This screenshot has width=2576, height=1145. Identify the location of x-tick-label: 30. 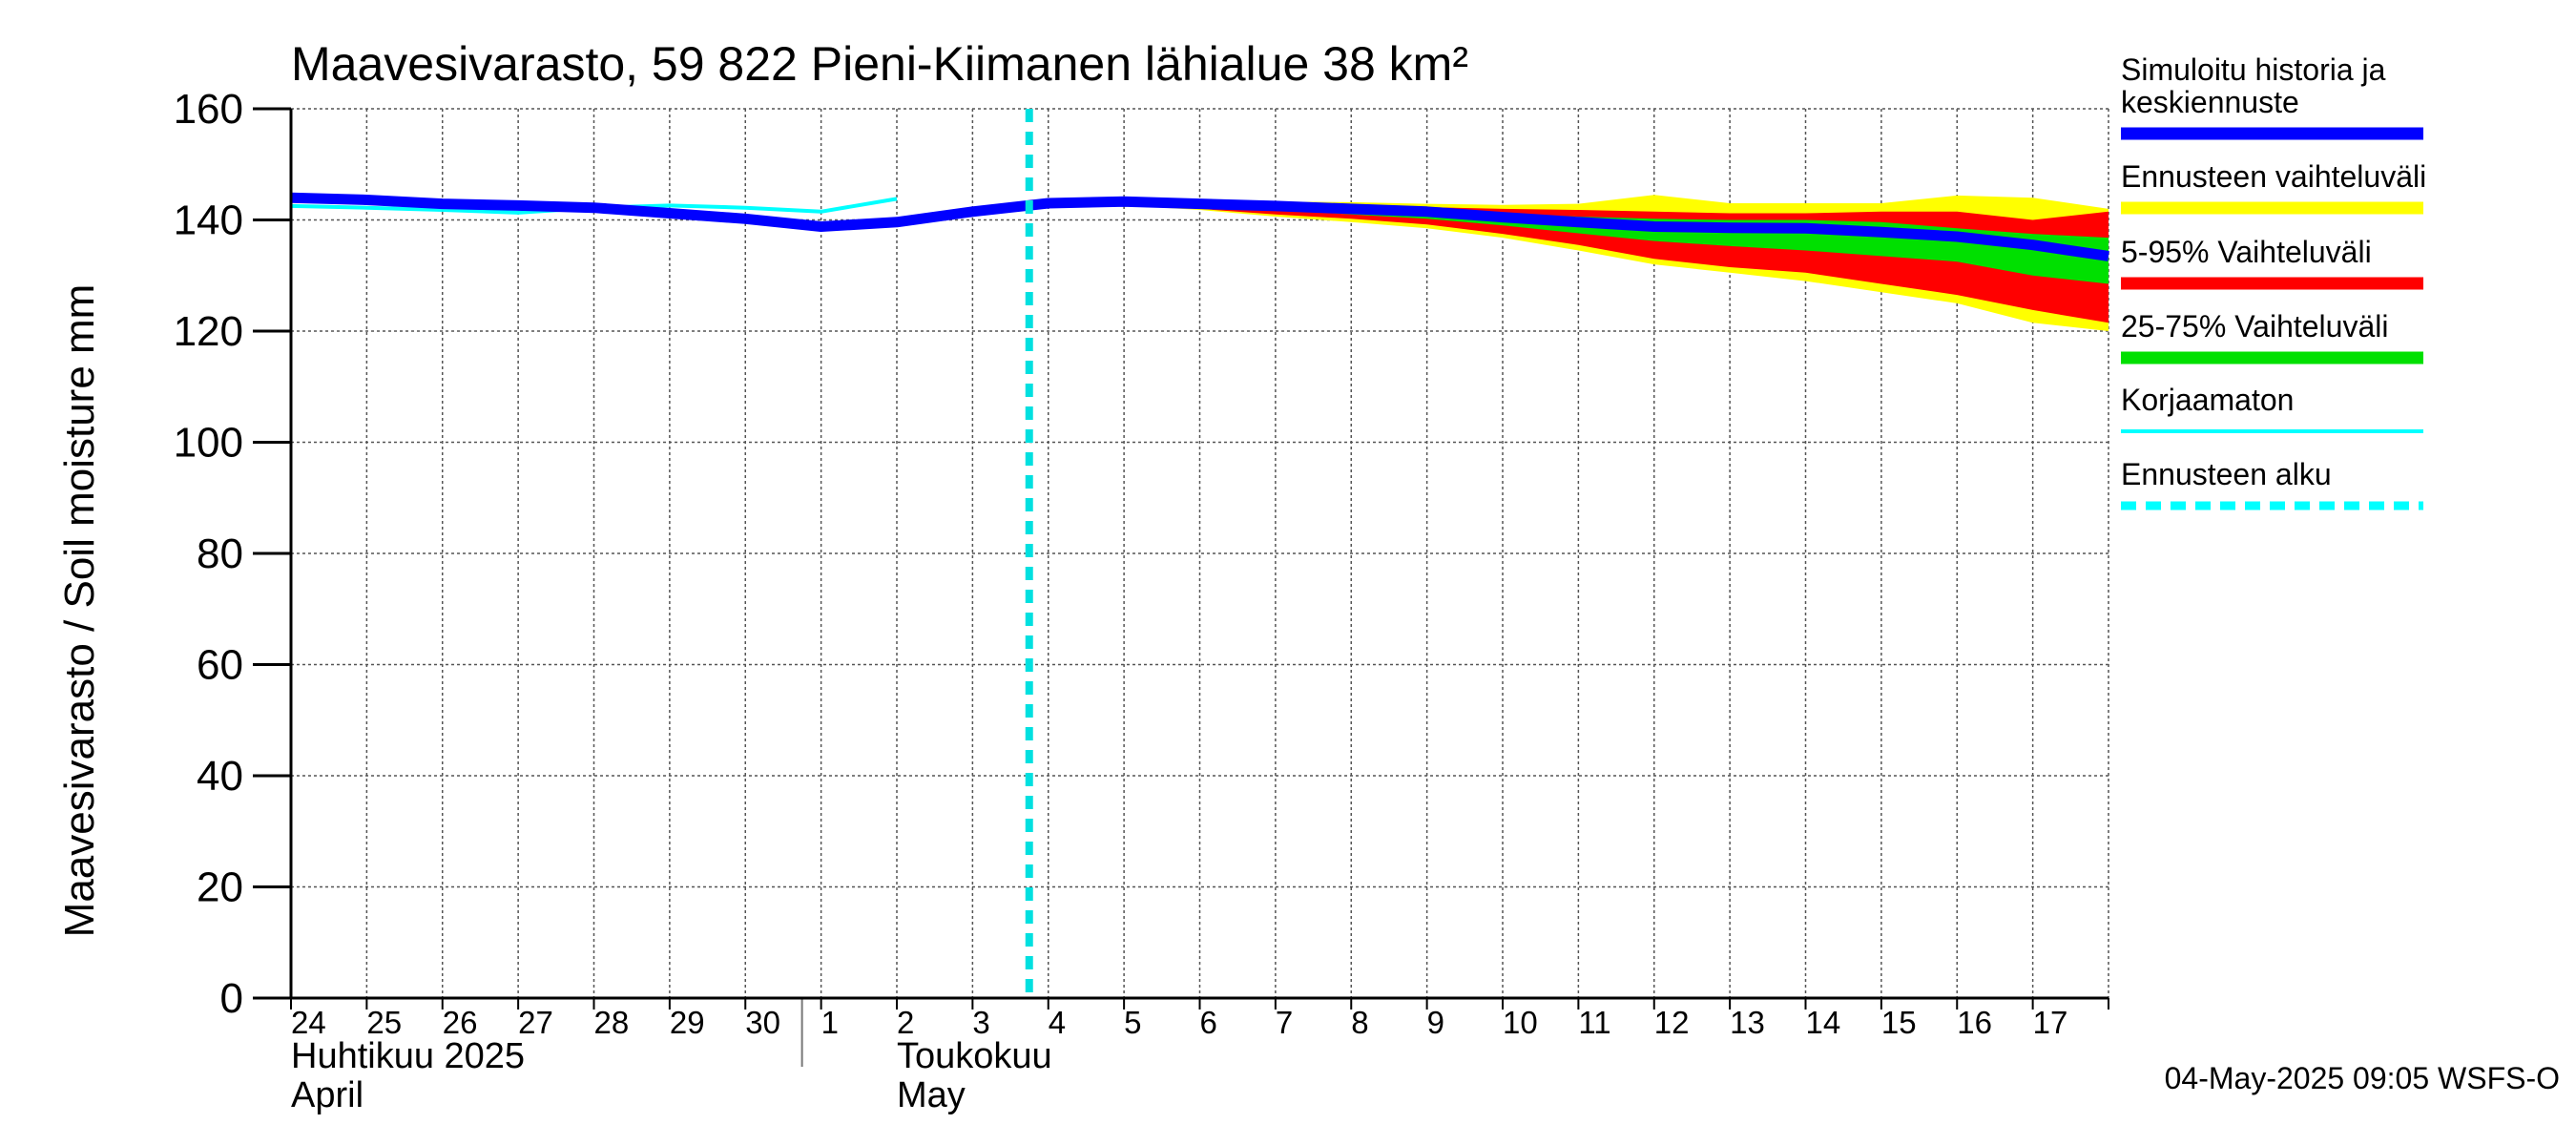
(762, 1022).